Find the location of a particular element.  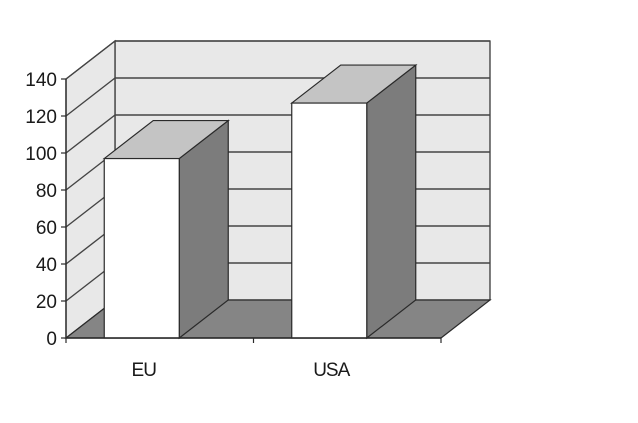

y-tick-label: 100 is located at coordinates (41, 154).